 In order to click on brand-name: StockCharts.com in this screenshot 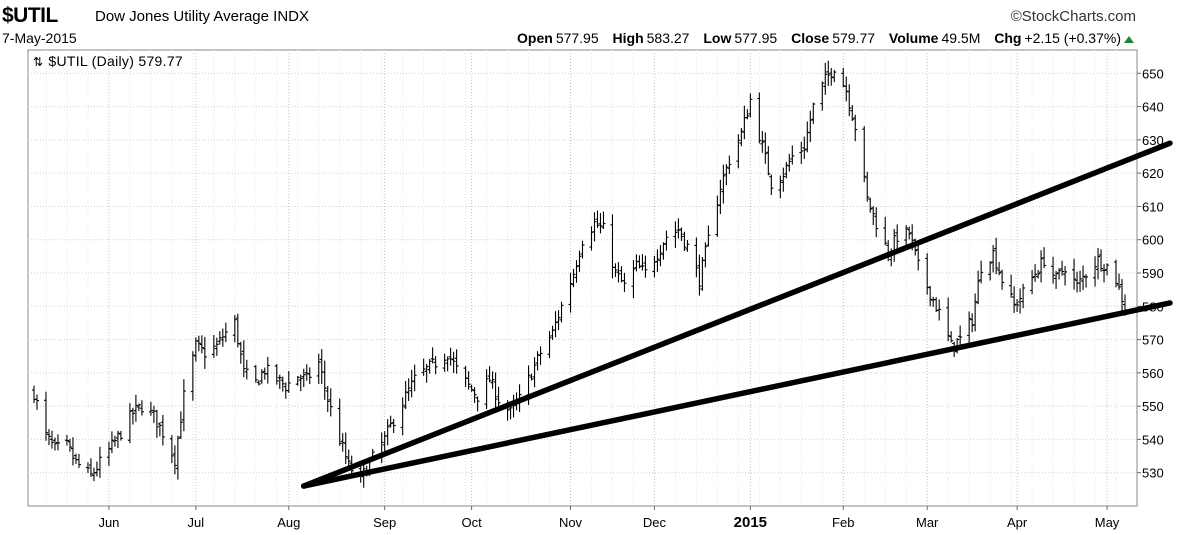, I will do `click(1078, 16)`.